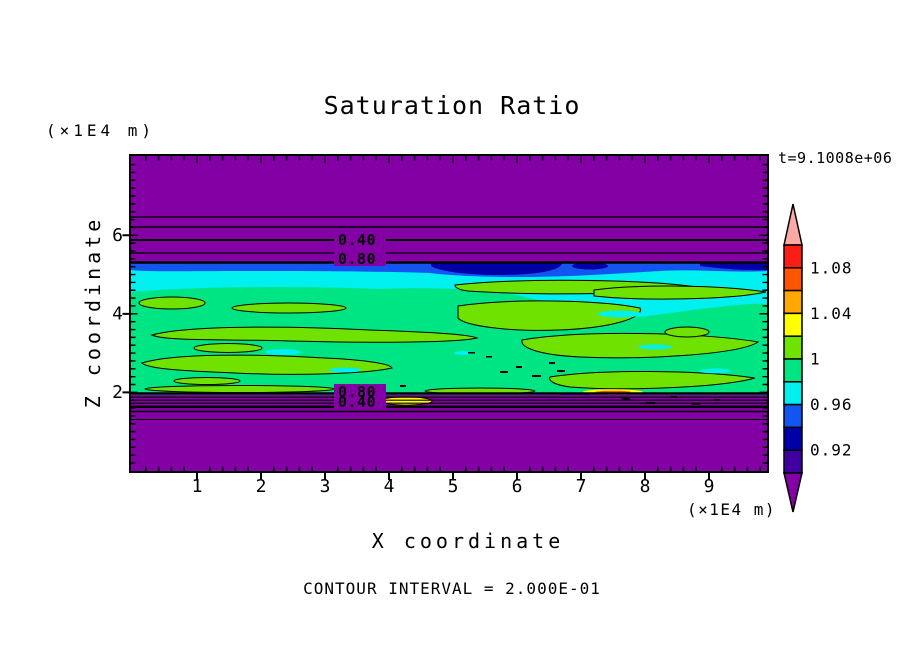 Image resolution: width=904 pixels, height=654 pixels. What do you see at coordinates (835, 158) in the screenshot?
I see `time-annotation: t=9.1008e+06` at bounding box center [835, 158].